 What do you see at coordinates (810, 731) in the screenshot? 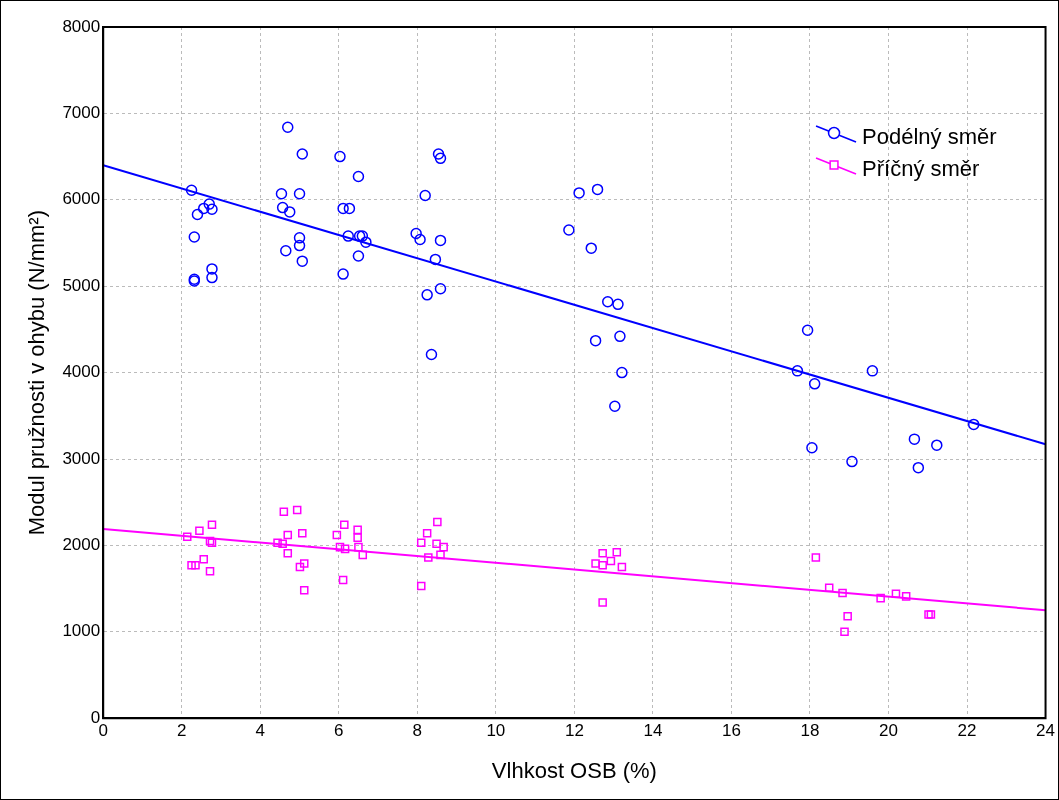
I see `x-tick-label: 18` at bounding box center [810, 731].